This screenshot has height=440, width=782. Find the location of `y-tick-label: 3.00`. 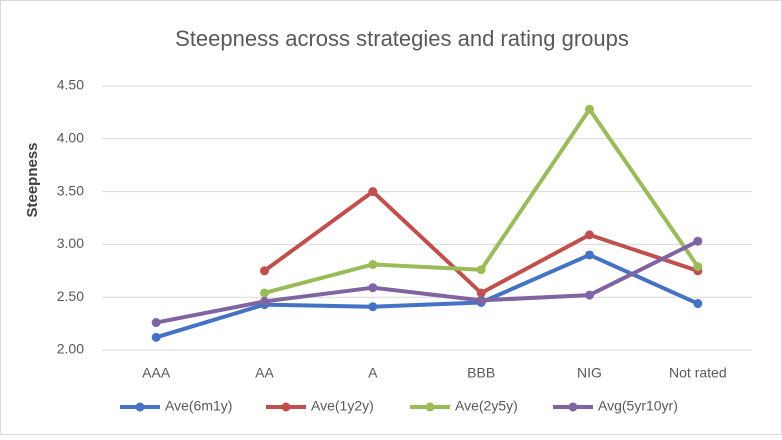

y-tick-label: 3.00 is located at coordinates (70, 243).